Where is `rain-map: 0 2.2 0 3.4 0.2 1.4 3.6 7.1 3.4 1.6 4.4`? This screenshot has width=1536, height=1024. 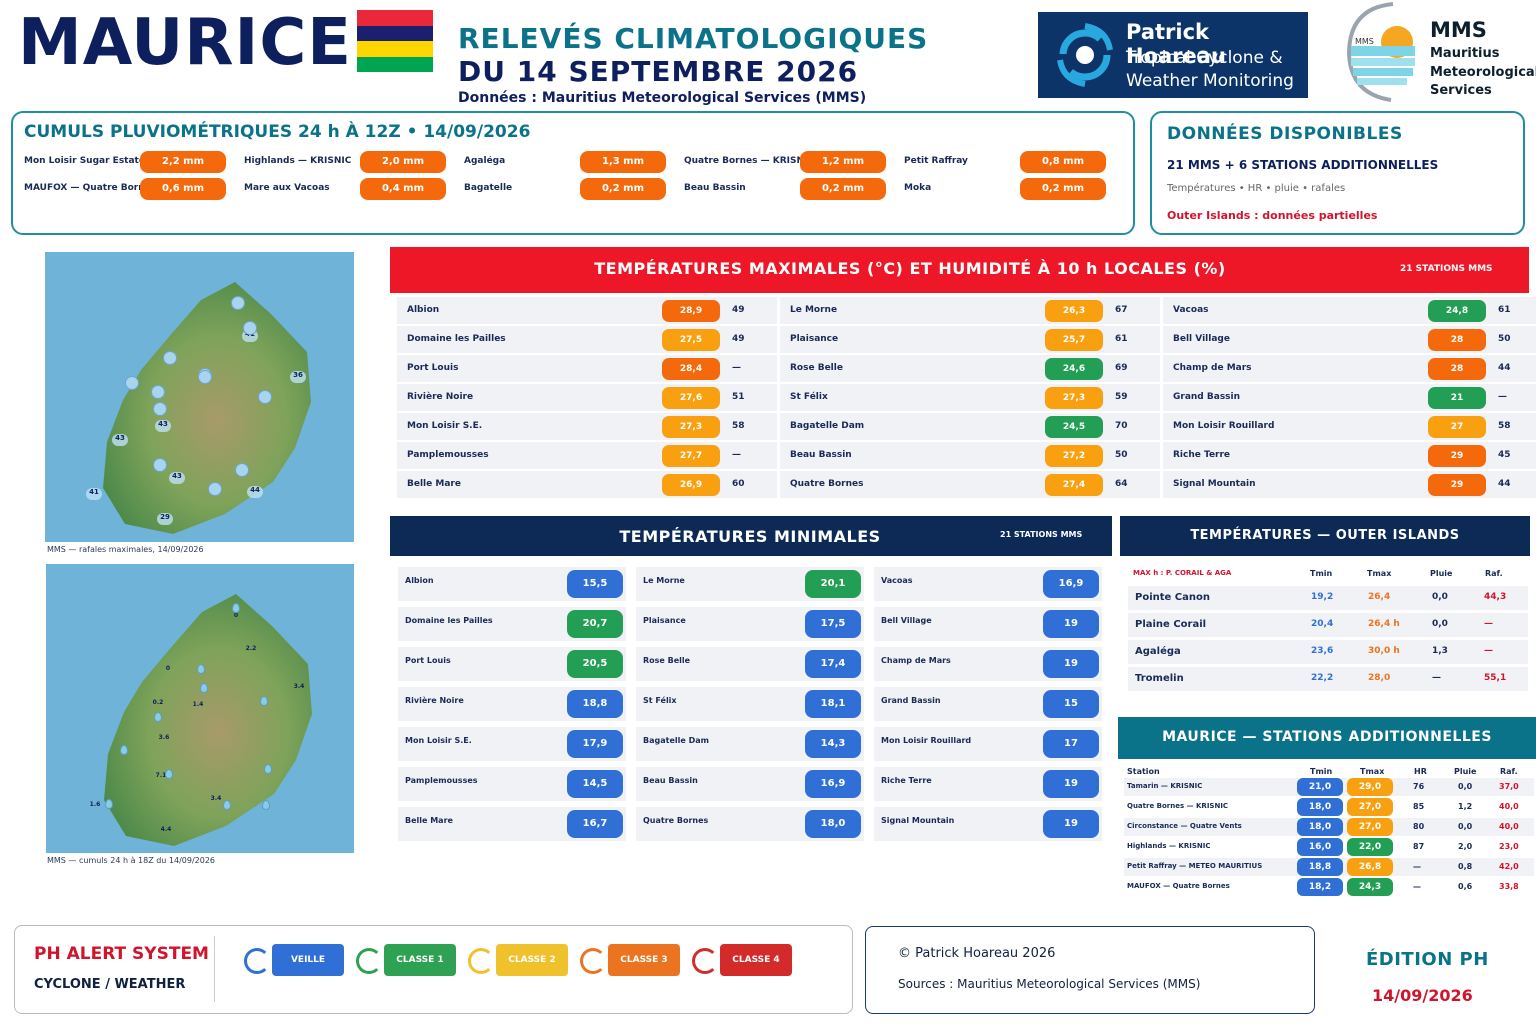 rain-map: 0 2.2 0 3.4 0.2 1.4 3.6 7.1 3.4 1.6 4.4 is located at coordinates (200, 708).